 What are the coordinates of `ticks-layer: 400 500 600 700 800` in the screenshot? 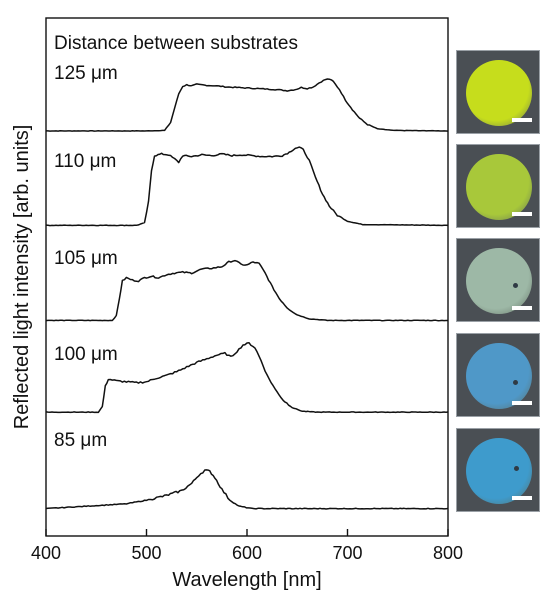 It's located at (247, 546).